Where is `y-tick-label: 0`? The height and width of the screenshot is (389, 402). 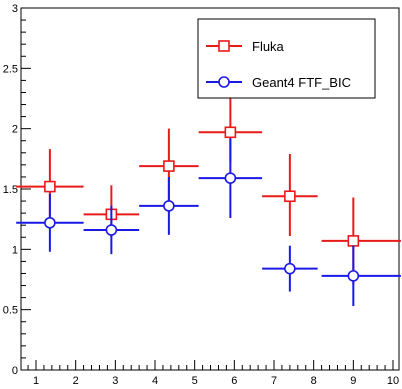 y-tick-label: 0 is located at coordinates (15, 371).